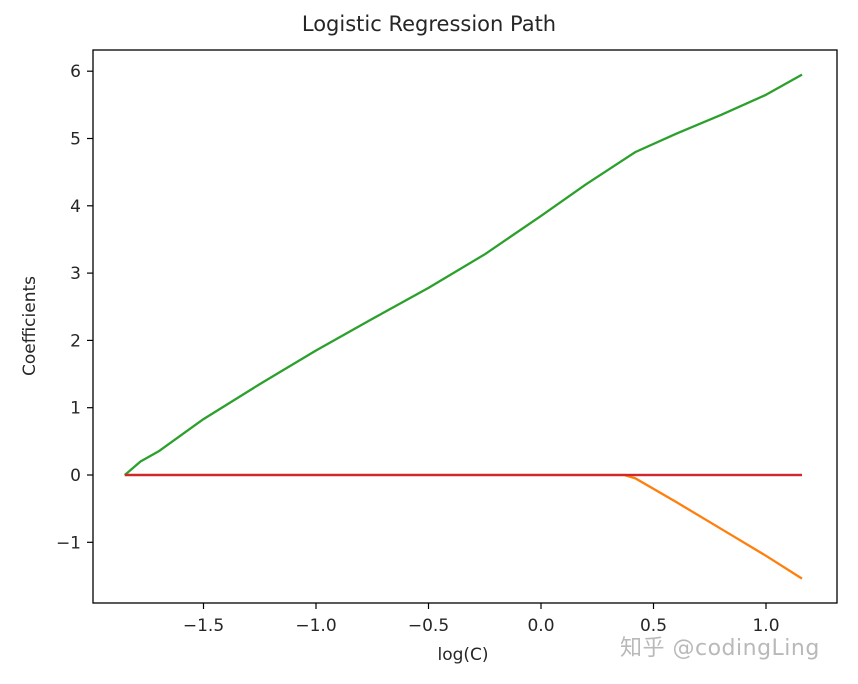 This screenshot has width=858, height=684. What do you see at coordinates (75, 341) in the screenshot?
I see `y-tick-label: 2` at bounding box center [75, 341].